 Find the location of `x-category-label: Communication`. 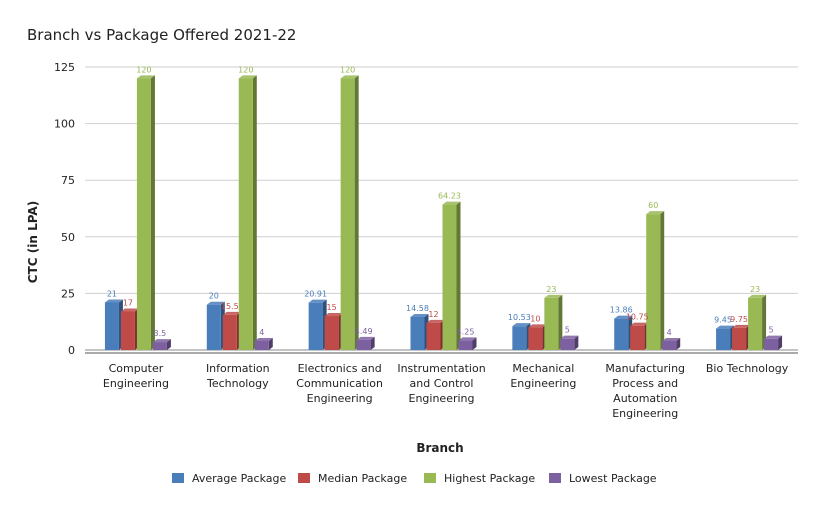

x-category-label: Communication is located at coordinates (339, 383).